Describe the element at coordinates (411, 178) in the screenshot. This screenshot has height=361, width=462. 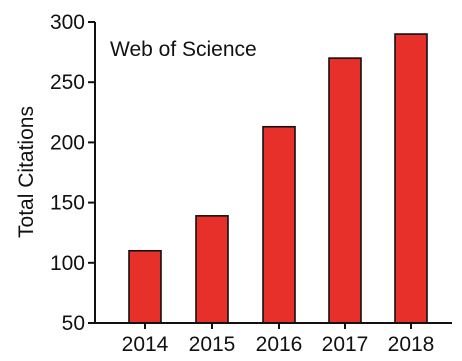
I see `bar-2018` at that location.